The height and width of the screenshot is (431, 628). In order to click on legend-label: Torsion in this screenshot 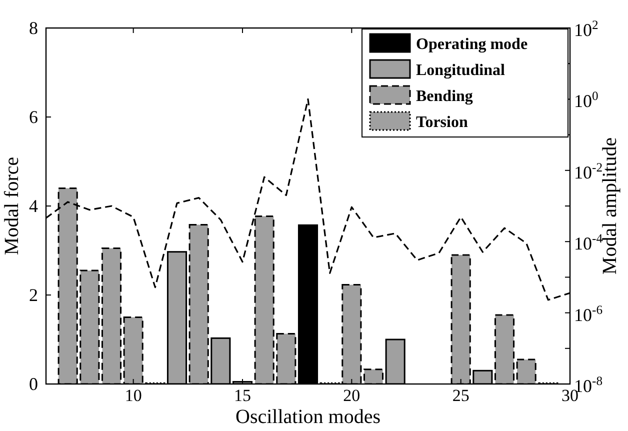, I will do `click(442, 122)`.